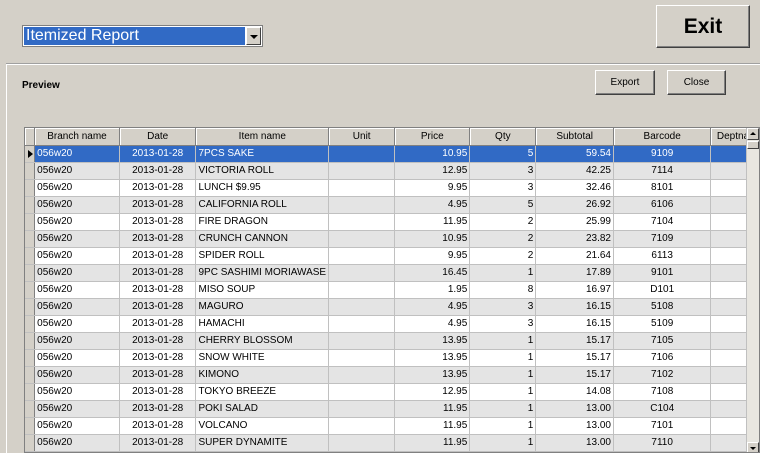 The width and height of the screenshot is (760, 453). What do you see at coordinates (662, 137) in the screenshot?
I see `column-header: Barcode` at bounding box center [662, 137].